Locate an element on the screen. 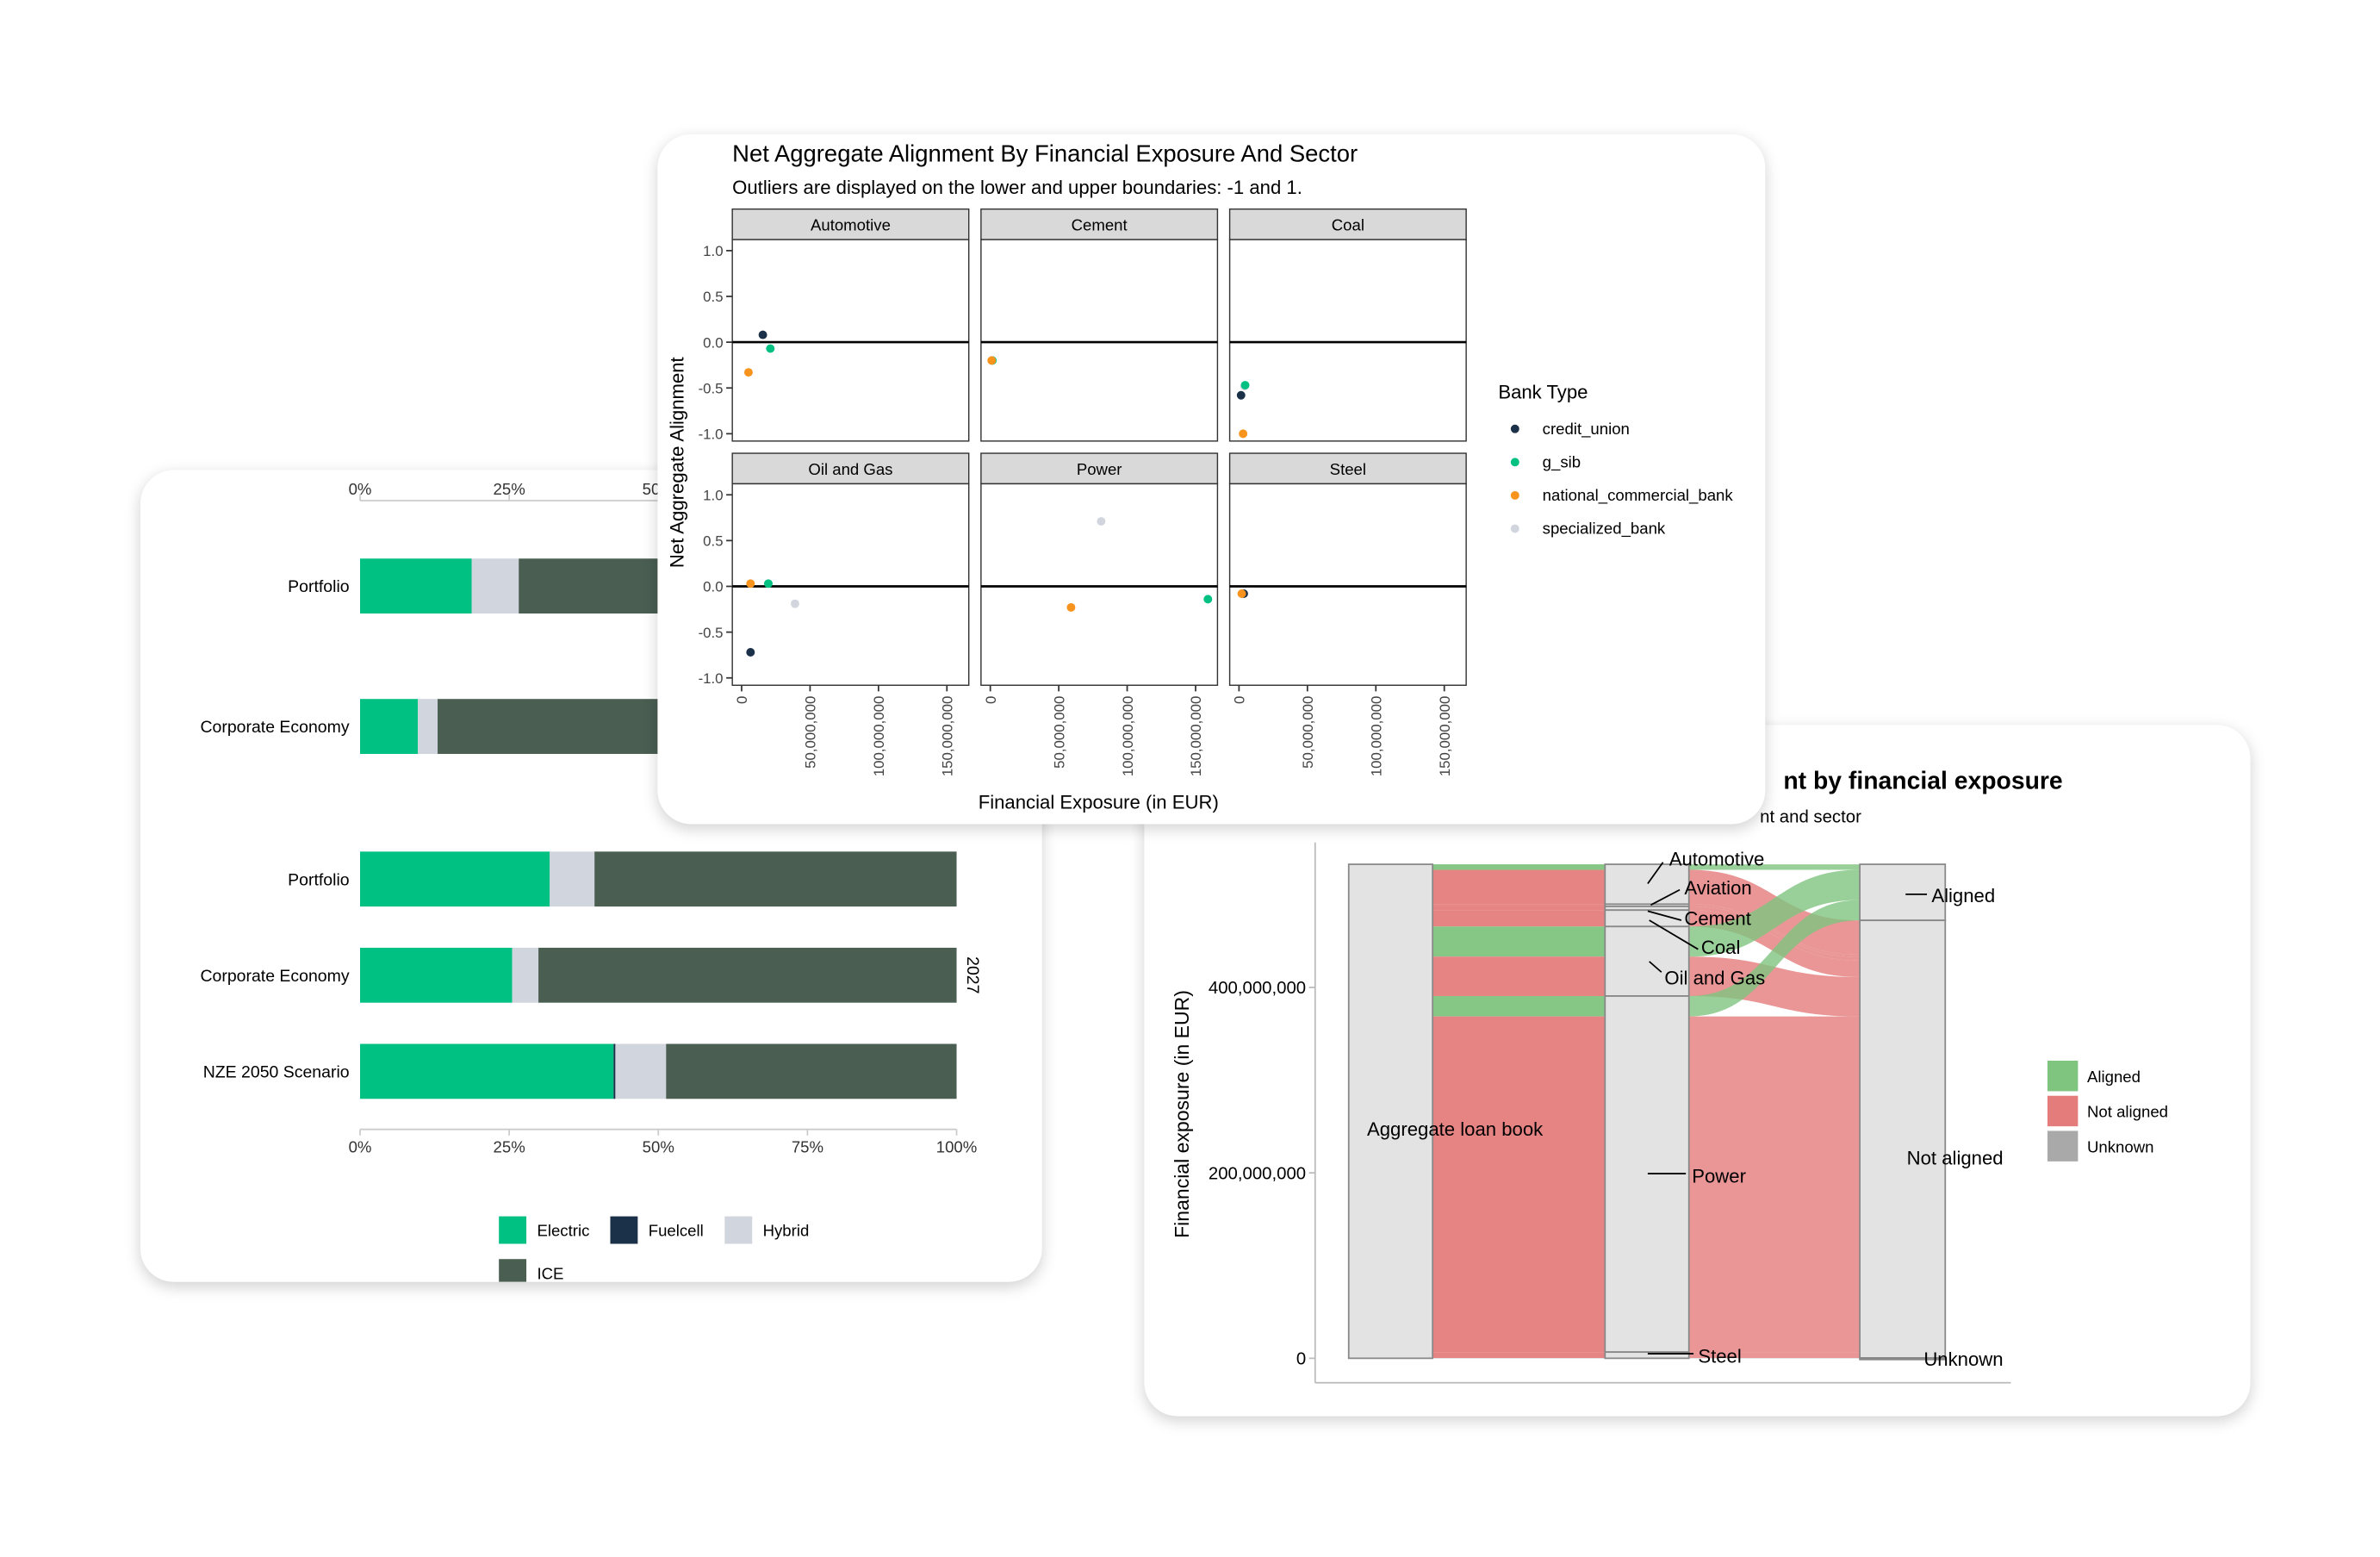 This screenshot has height=1557, width=2380. y-tick-label: 0 is located at coordinates (1301, 1358).